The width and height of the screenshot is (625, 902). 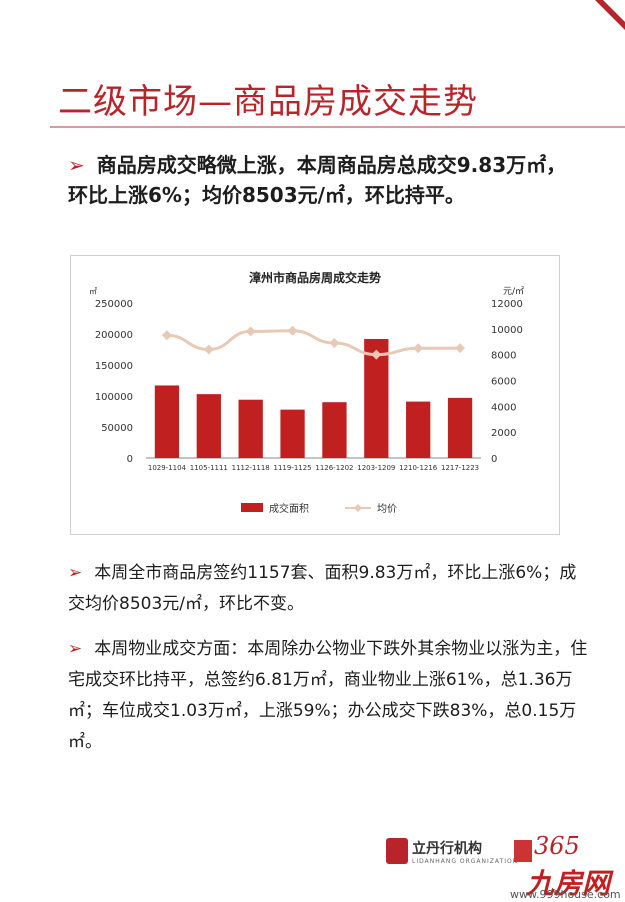 What do you see at coordinates (117, 428) in the screenshot?
I see `left-tick-label: 50000` at bounding box center [117, 428].